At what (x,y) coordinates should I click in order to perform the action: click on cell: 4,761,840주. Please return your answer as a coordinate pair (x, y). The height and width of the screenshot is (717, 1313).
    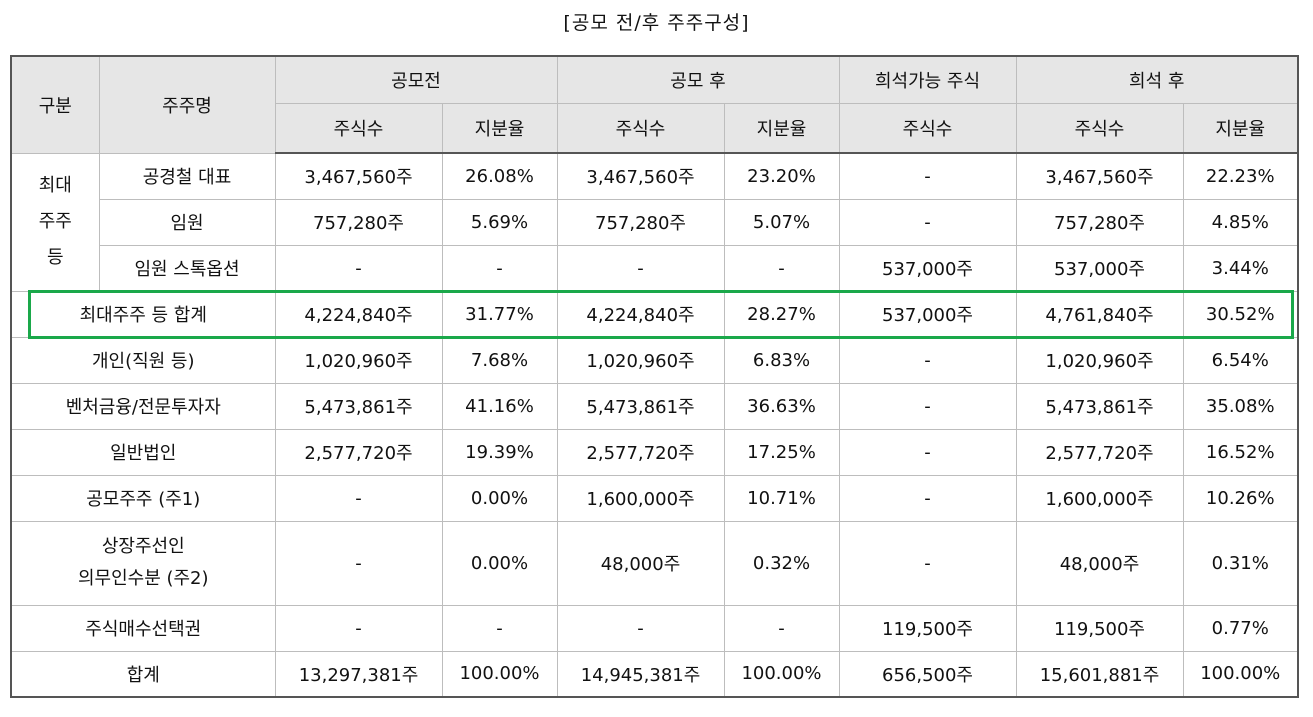
    Looking at the image, I should click on (1099, 314).